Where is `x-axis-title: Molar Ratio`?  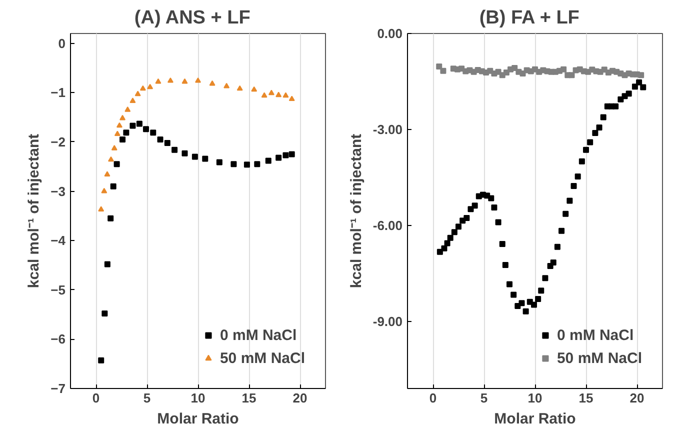 x-axis-title: Molar Ratio is located at coordinates (535, 419).